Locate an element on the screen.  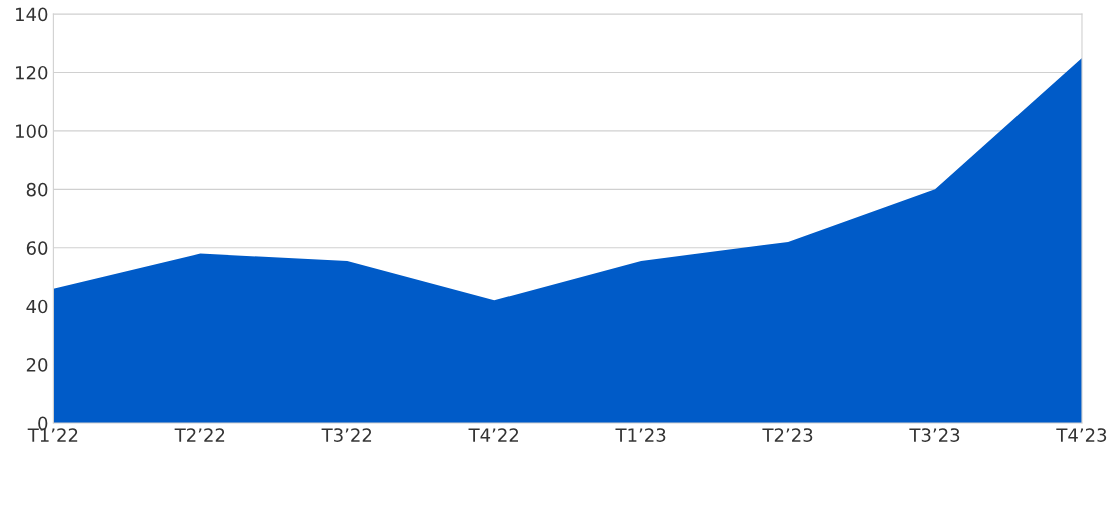
y-tick-label: 100 is located at coordinates (32, 131).